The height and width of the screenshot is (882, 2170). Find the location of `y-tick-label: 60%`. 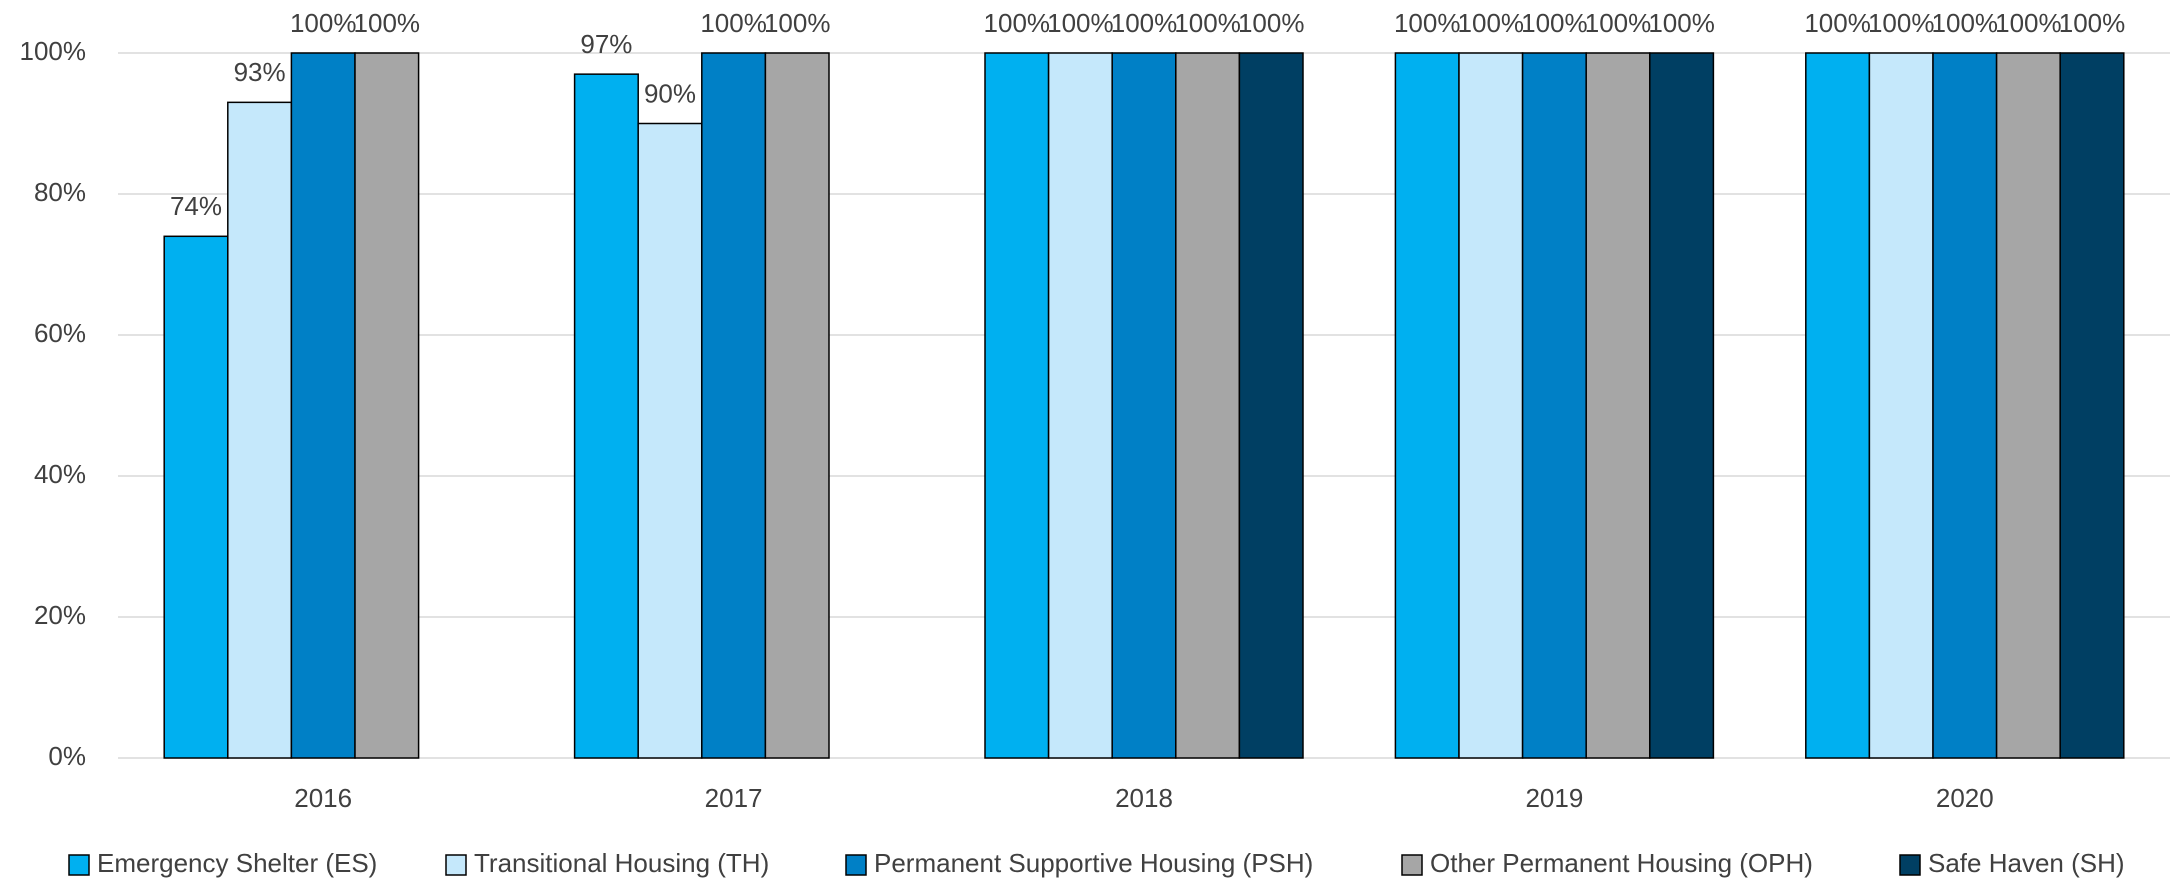

y-tick-label: 60% is located at coordinates (60, 333).